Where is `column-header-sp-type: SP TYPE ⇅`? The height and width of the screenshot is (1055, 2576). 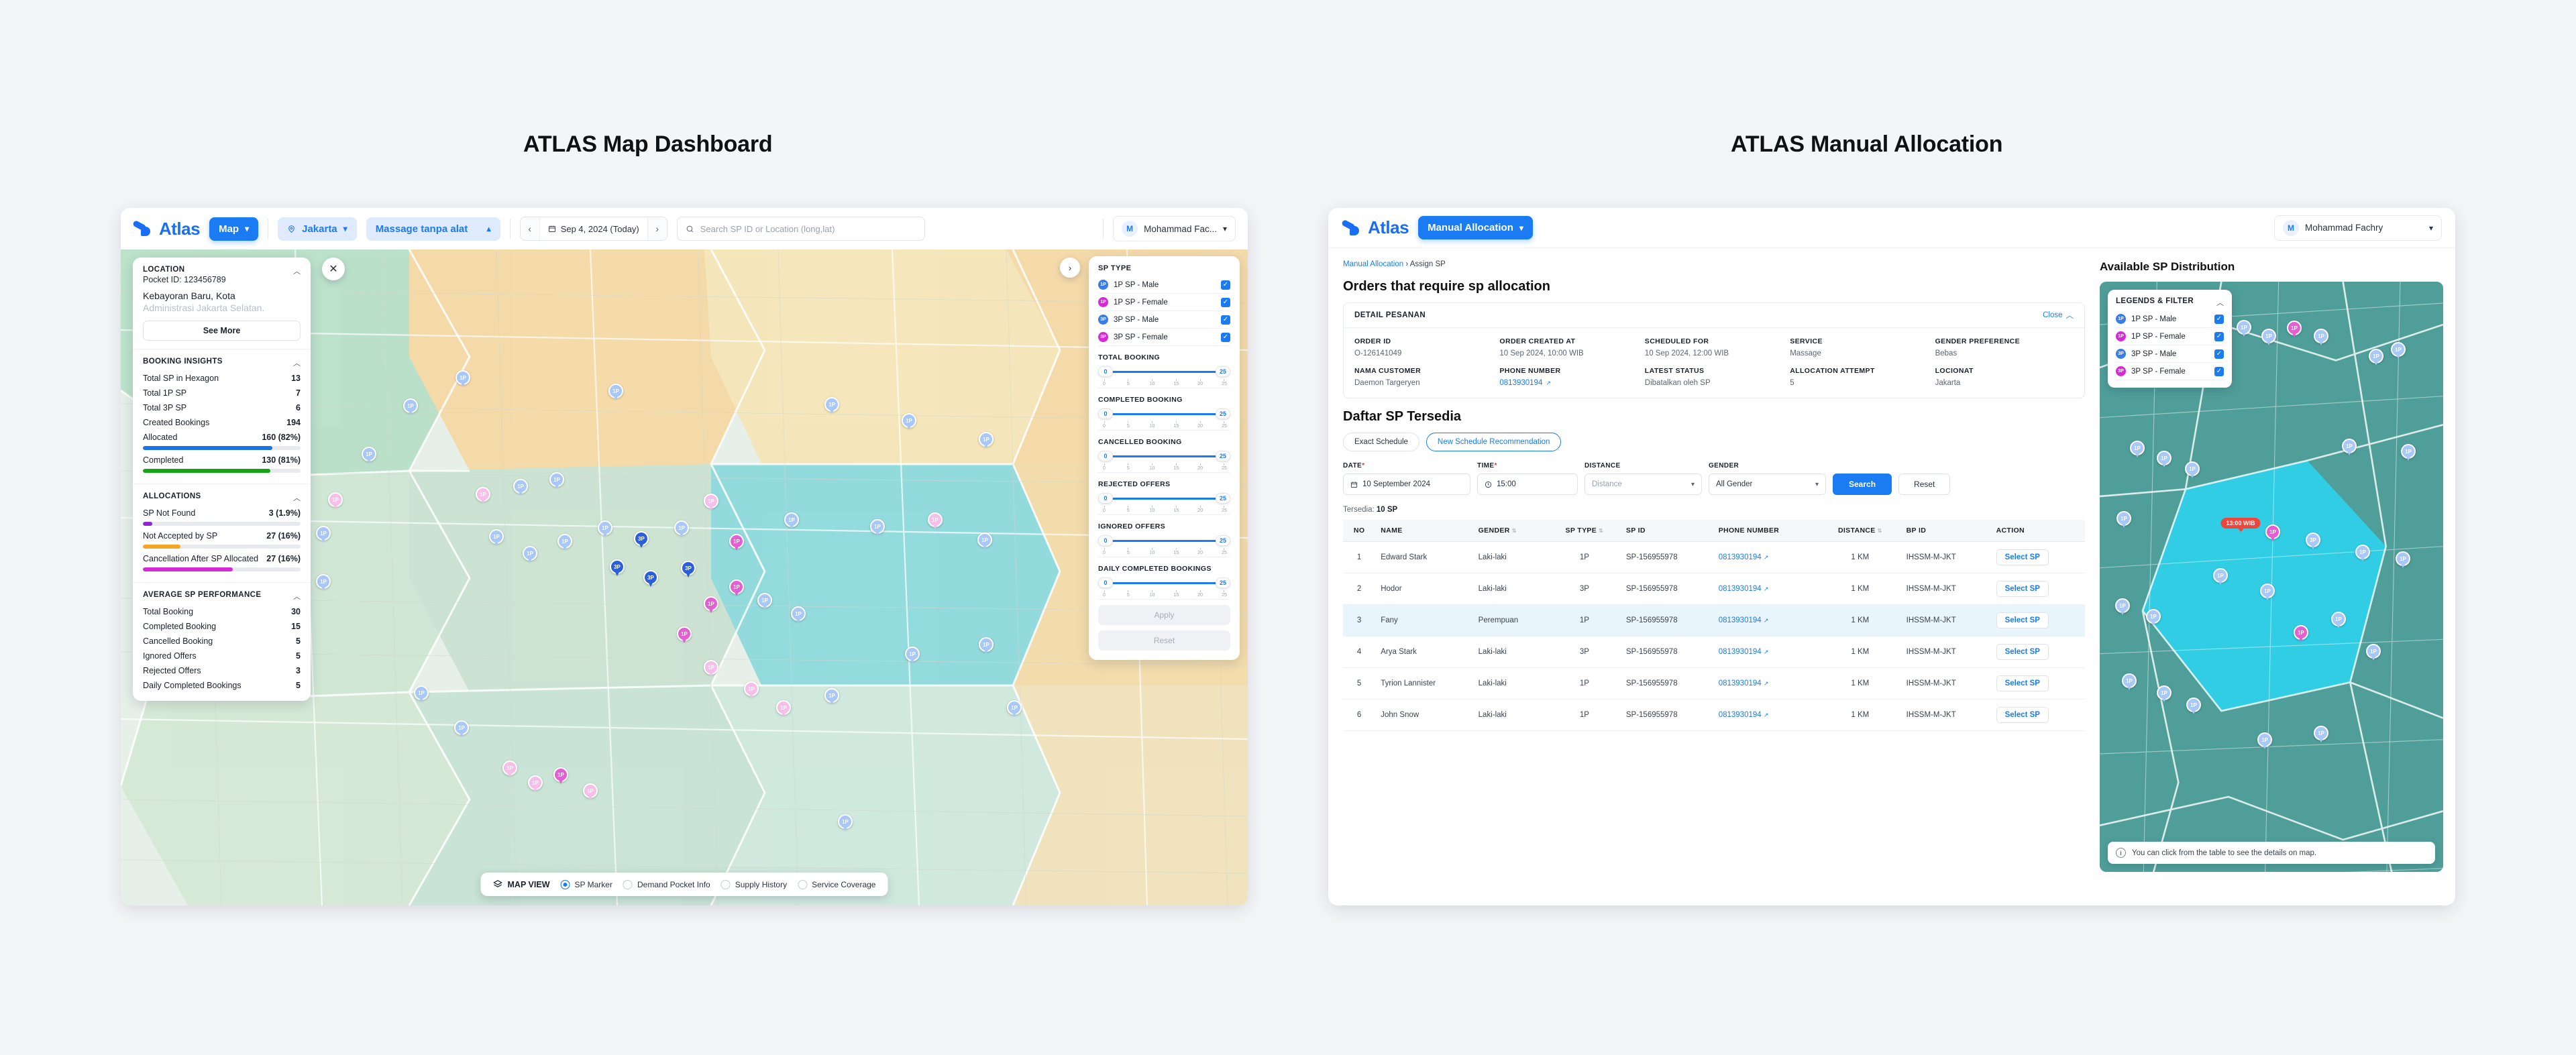 column-header-sp-type: SP TYPE ⇅ is located at coordinates (1584, 531).